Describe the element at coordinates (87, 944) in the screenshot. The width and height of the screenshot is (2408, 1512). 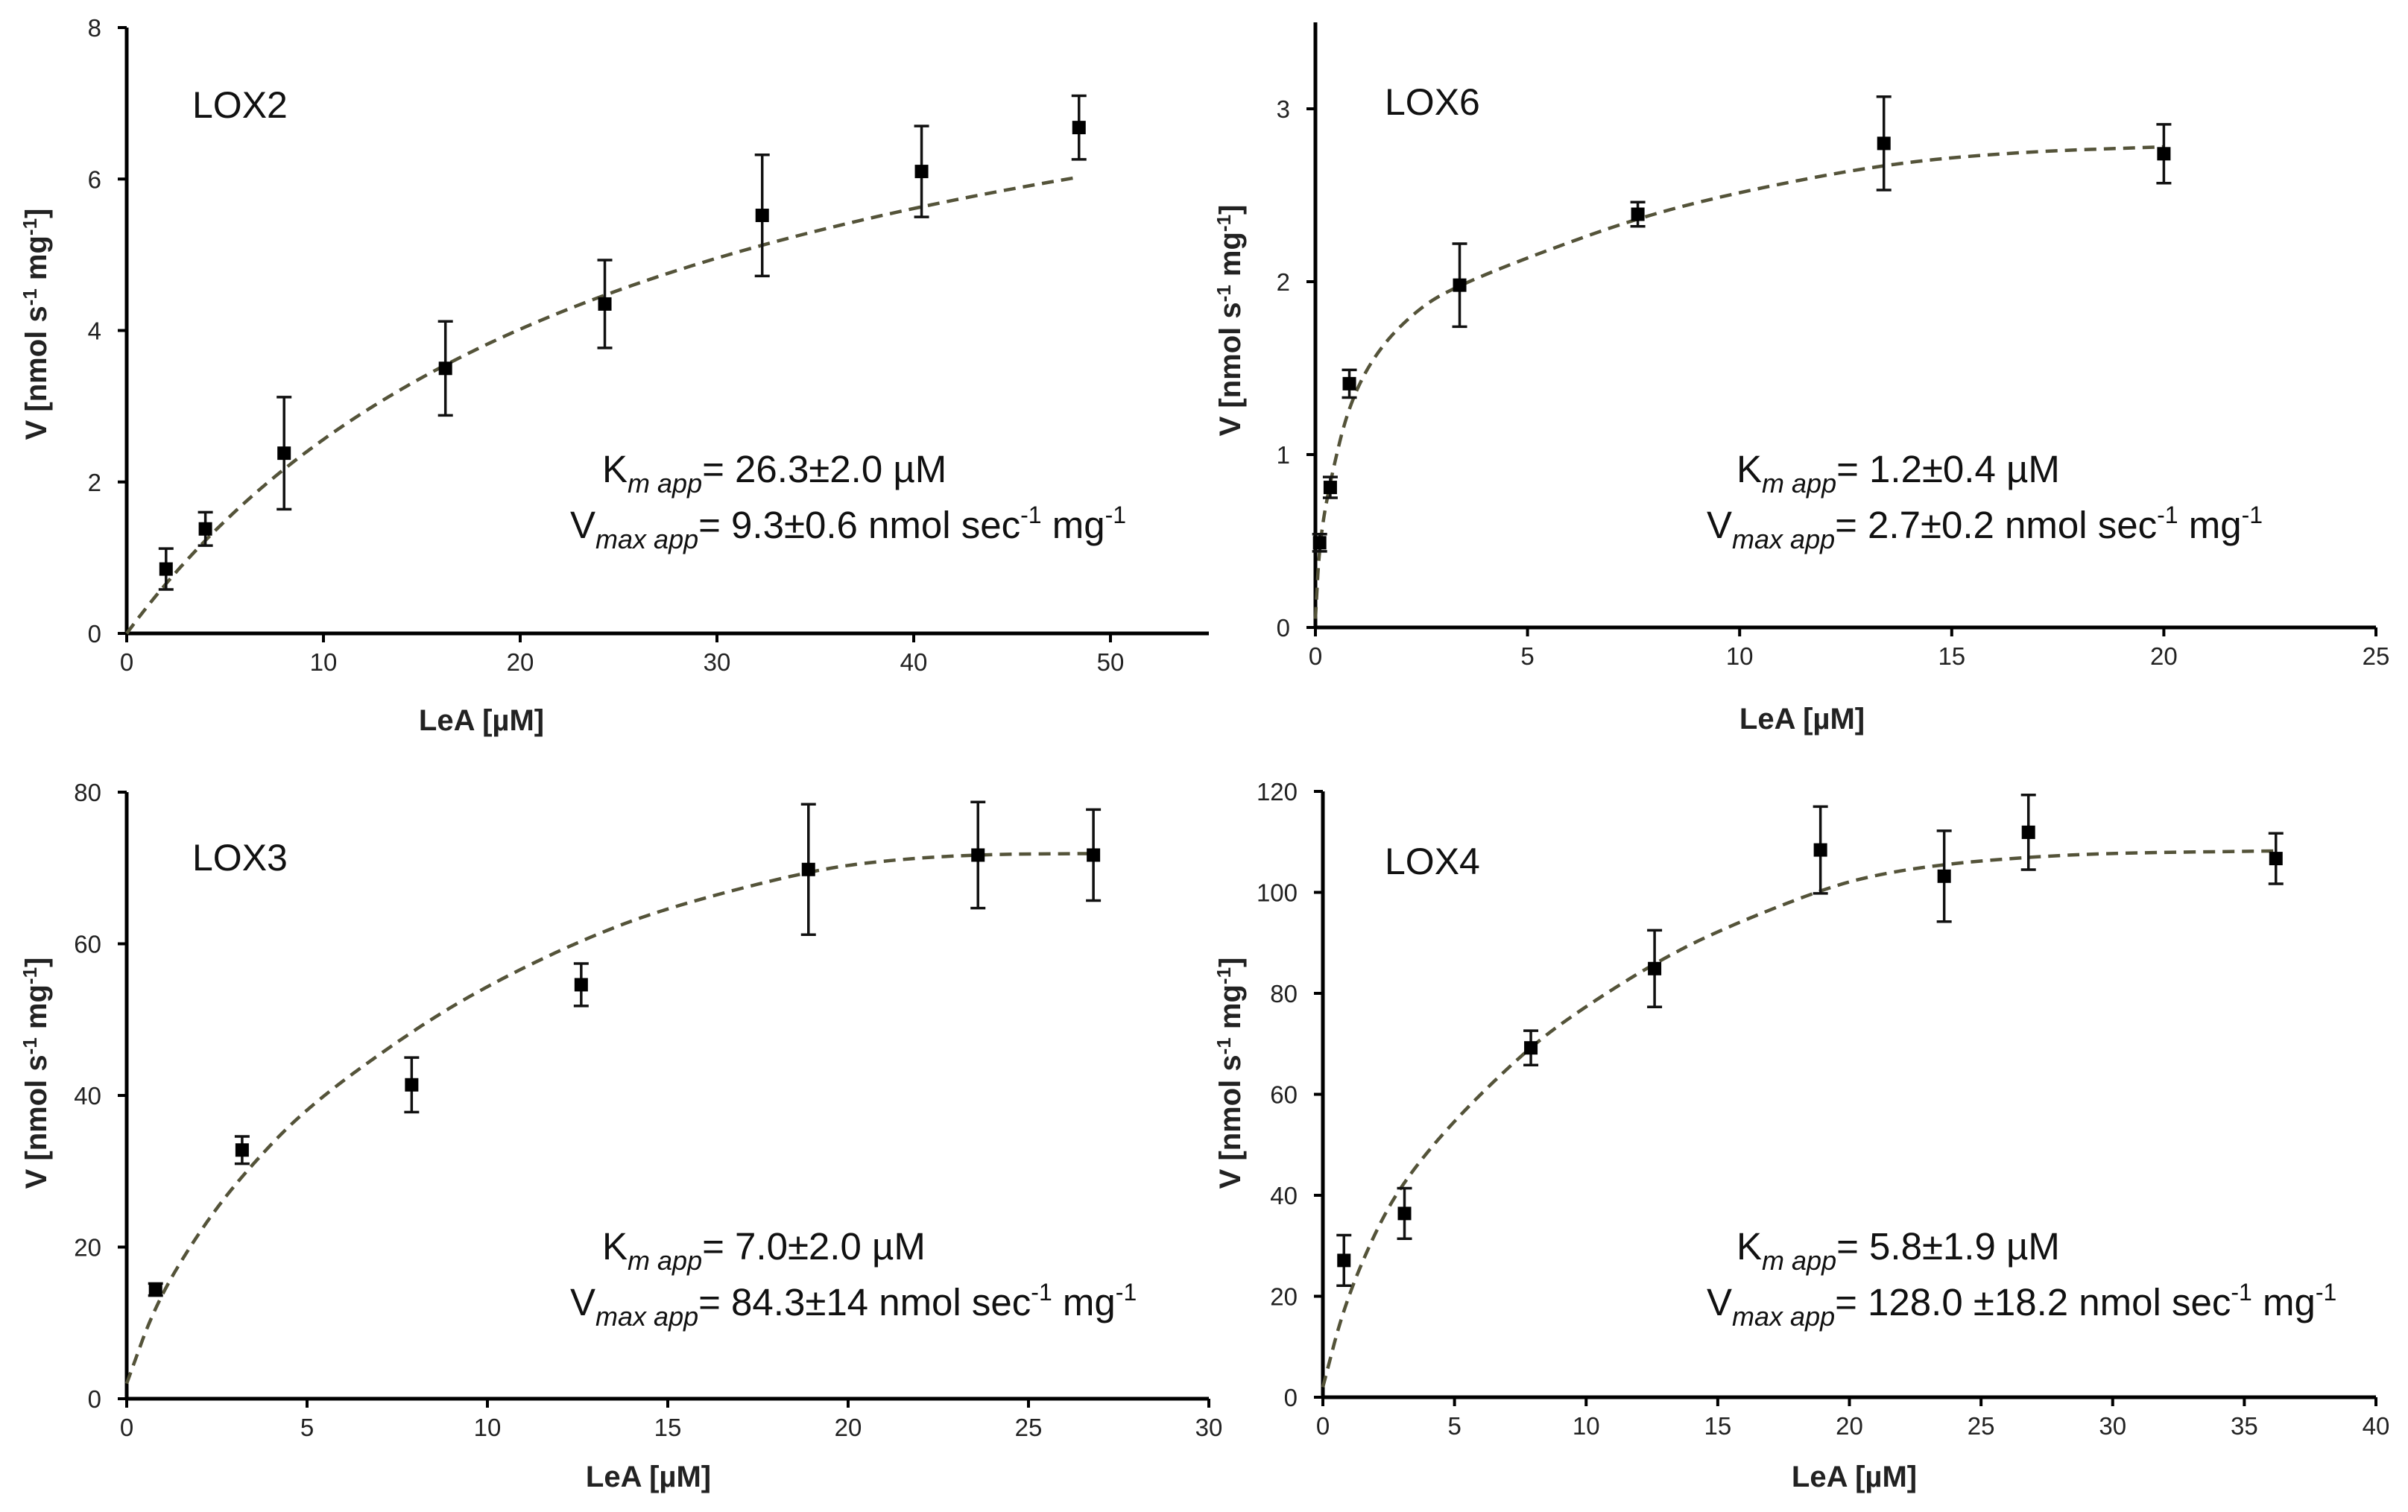
I see `y-tick-label: 60` at that location.